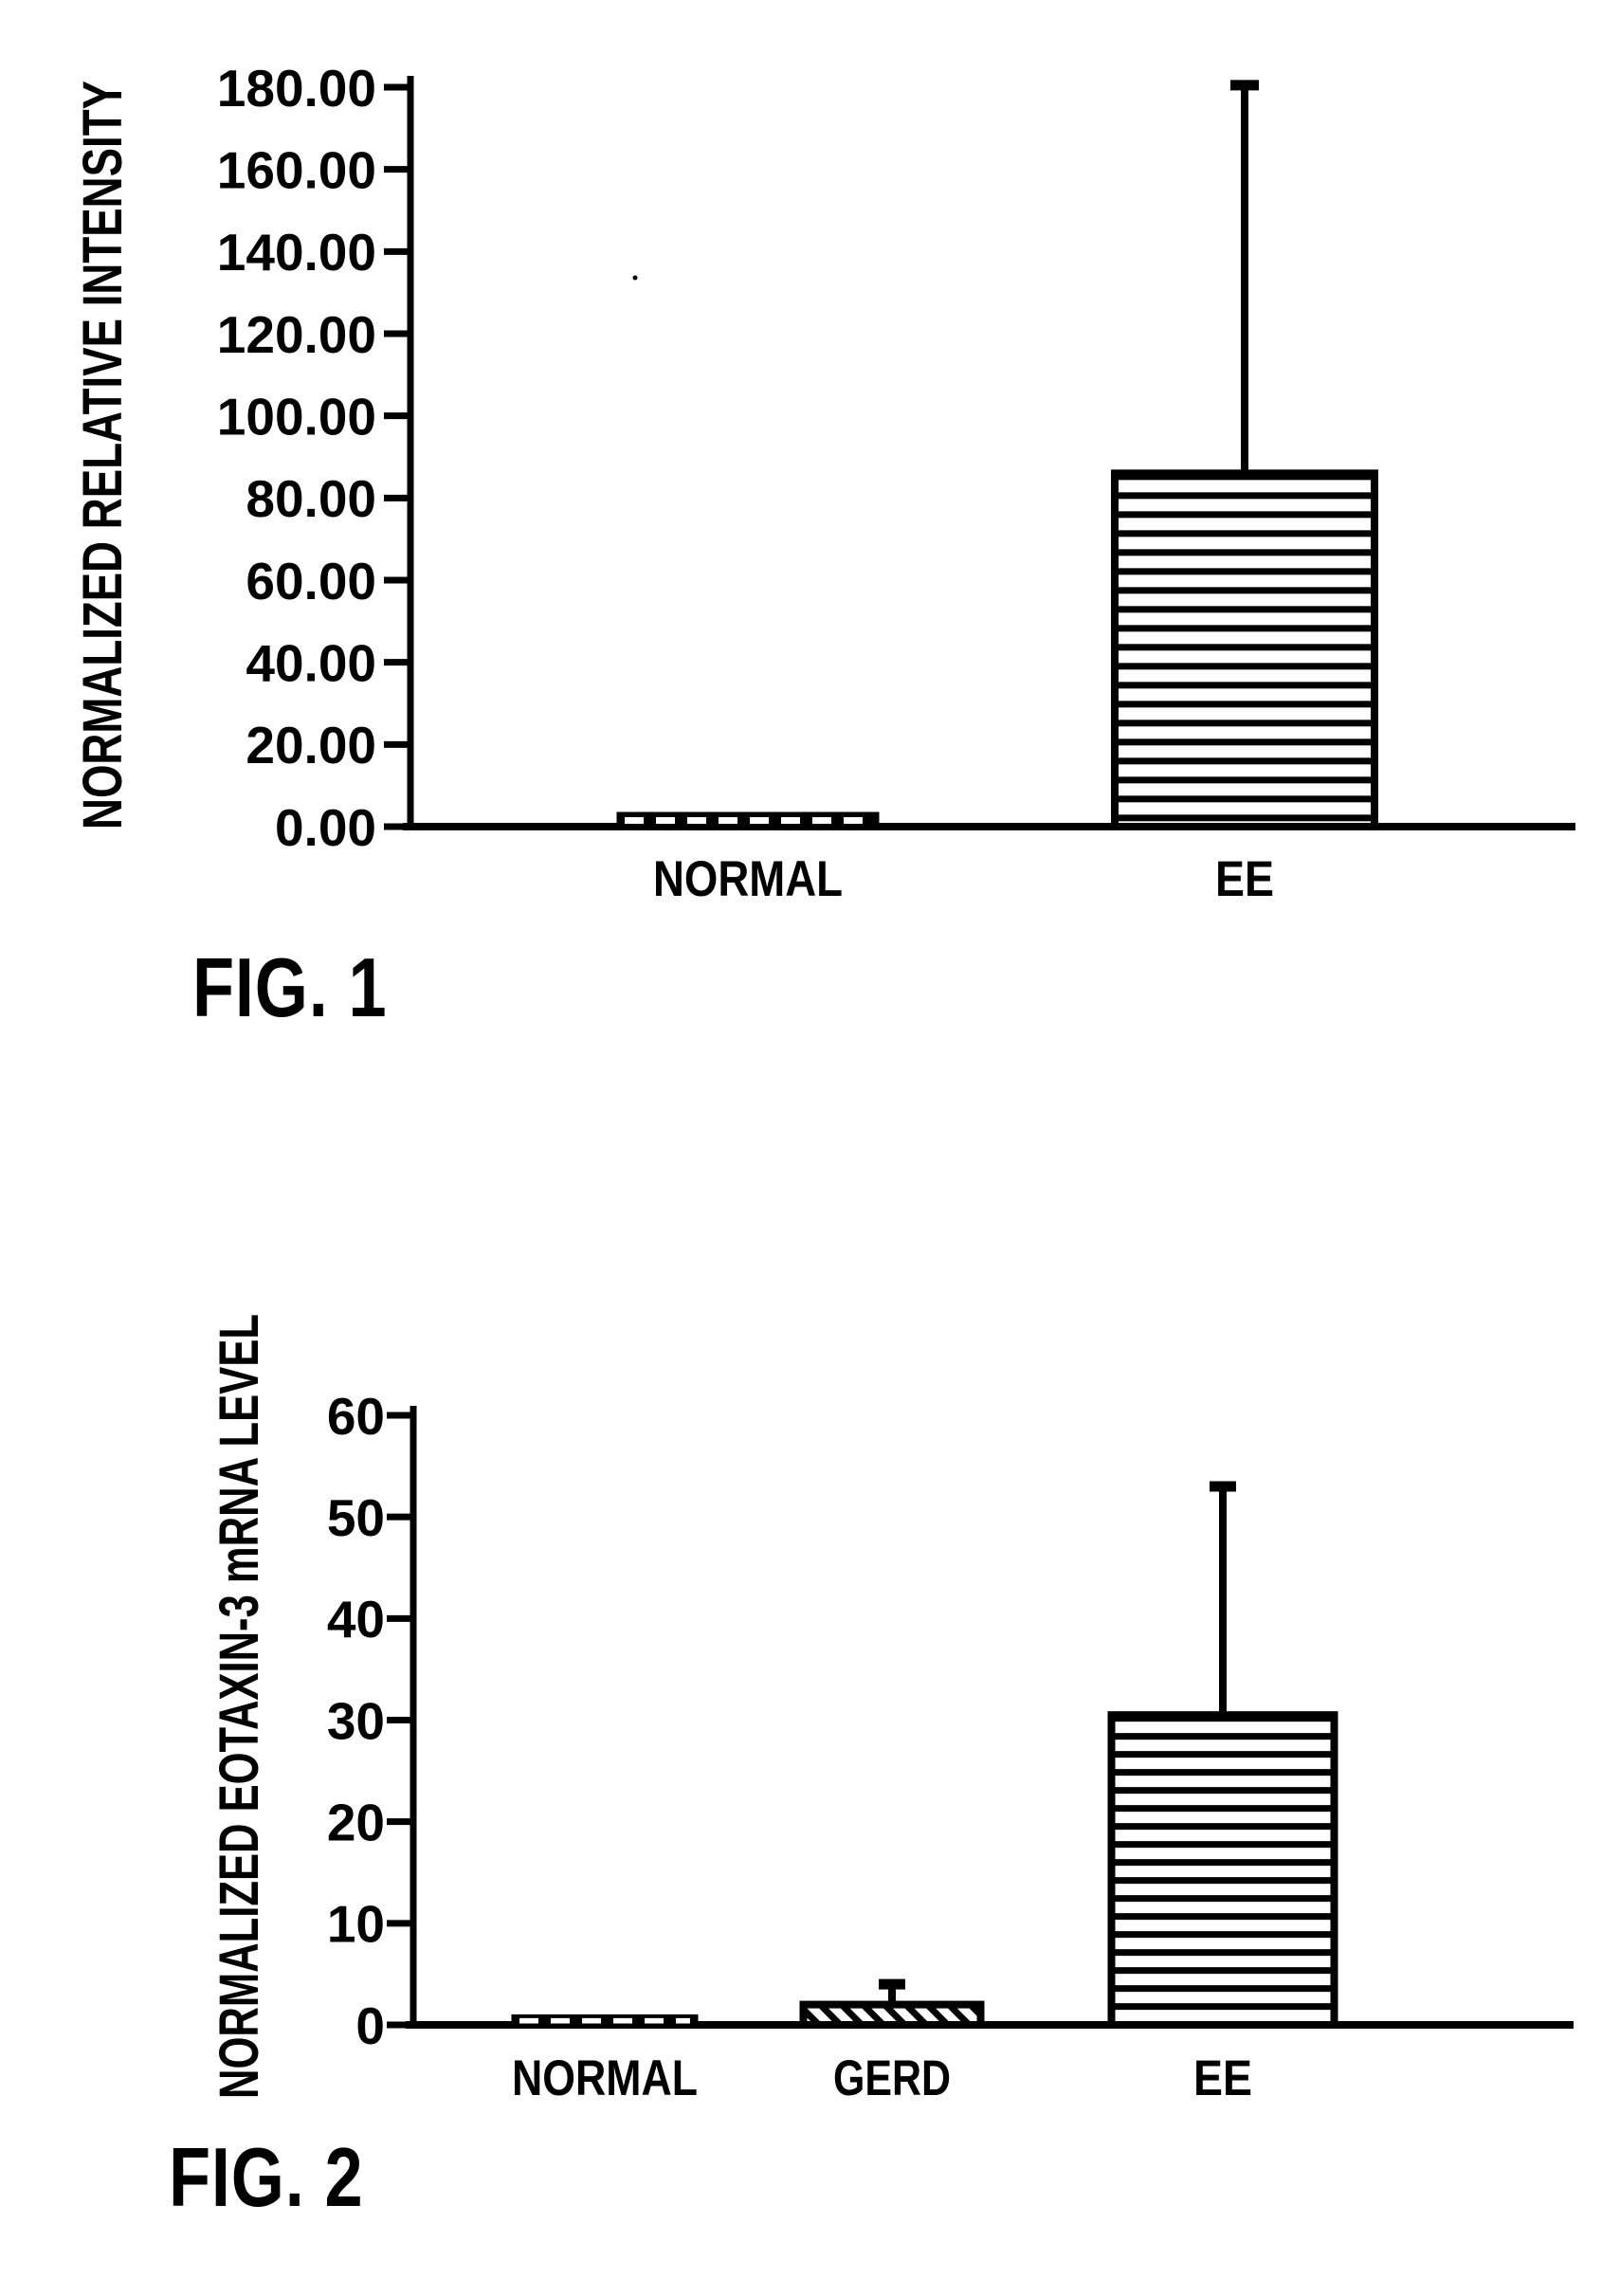 This screenshot has height=2296, width=1620. What do you see at coordinates (297, 88) in the screenshot?
I see `figure-1-y-tick-label: 180.00` at bounding box center [297, 88].